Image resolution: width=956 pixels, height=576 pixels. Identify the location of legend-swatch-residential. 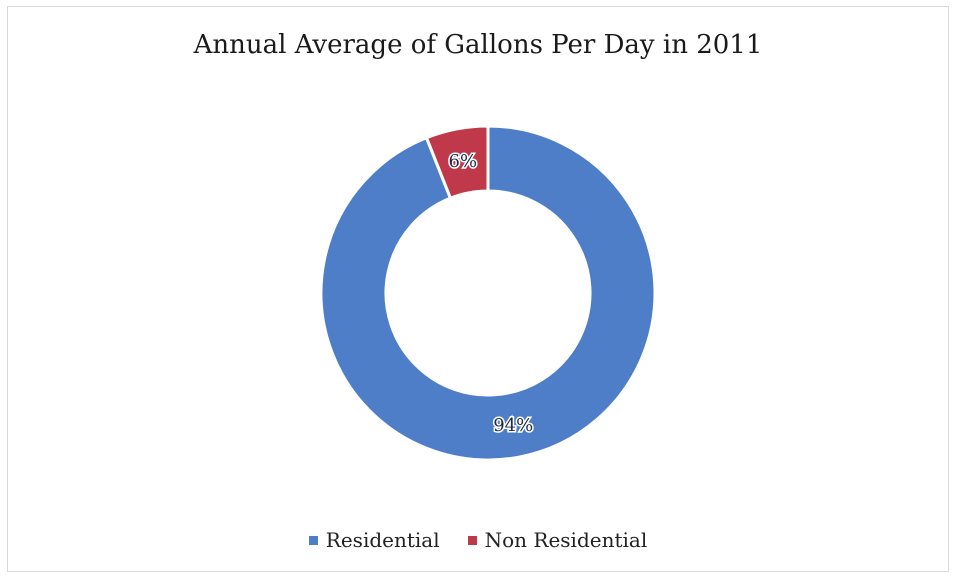
(313, 540).